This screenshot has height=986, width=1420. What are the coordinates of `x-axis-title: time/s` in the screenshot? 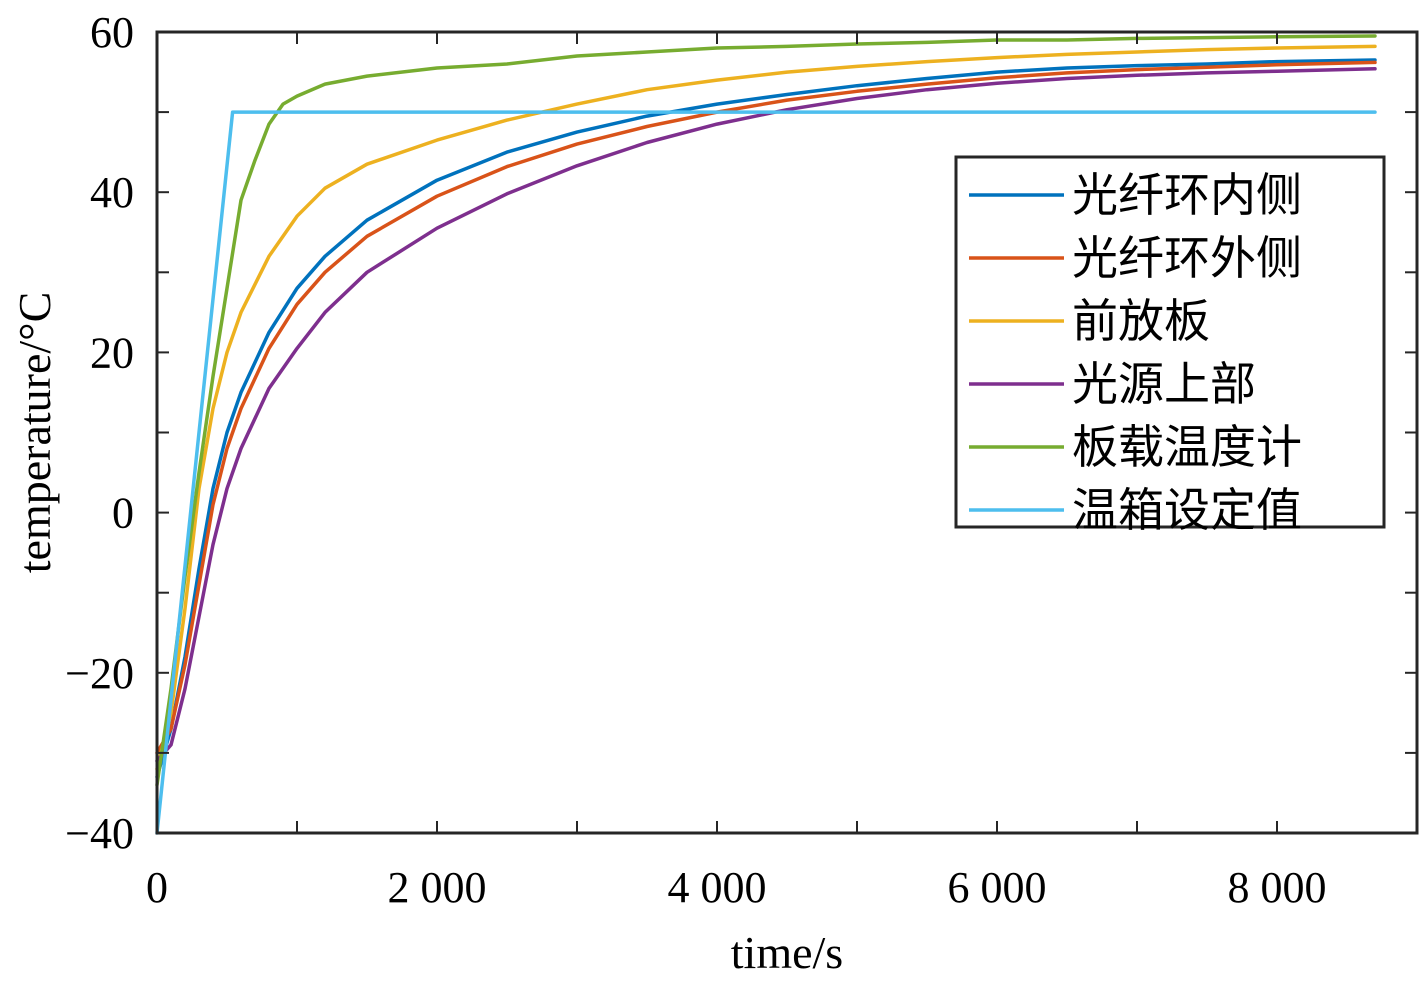 It's located at (787, 952).